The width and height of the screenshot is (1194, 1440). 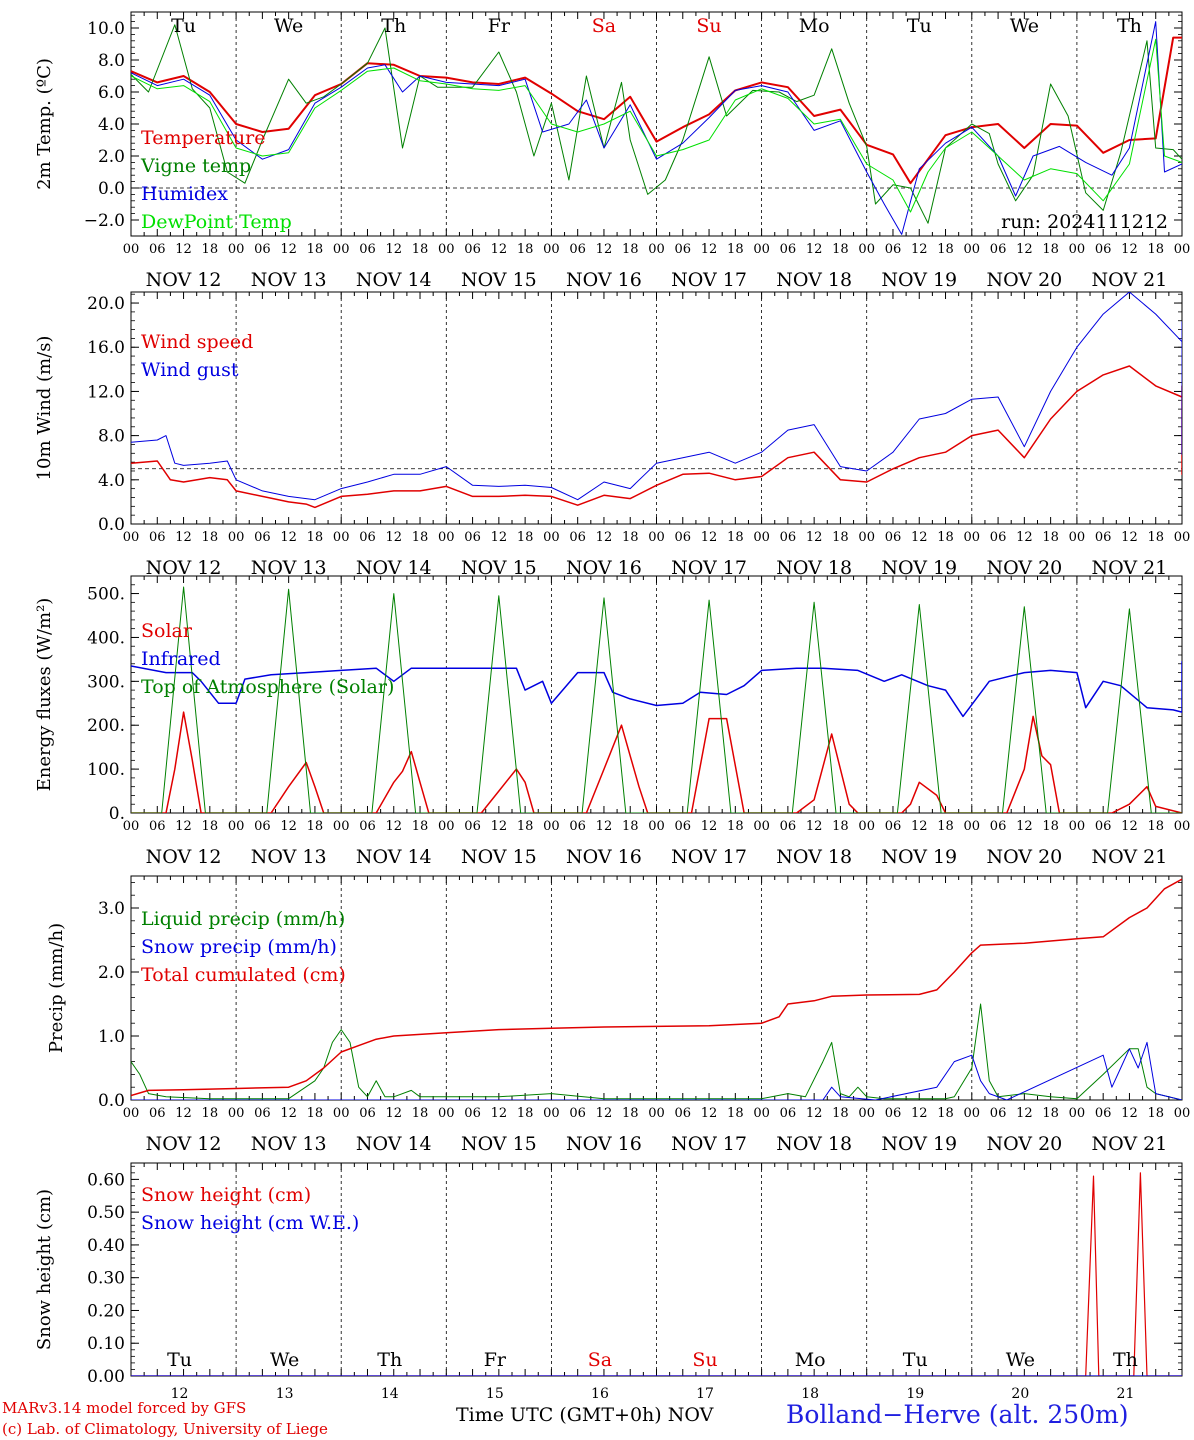 I want to click on y-tick-label: 500., so click(x=106, y=595).